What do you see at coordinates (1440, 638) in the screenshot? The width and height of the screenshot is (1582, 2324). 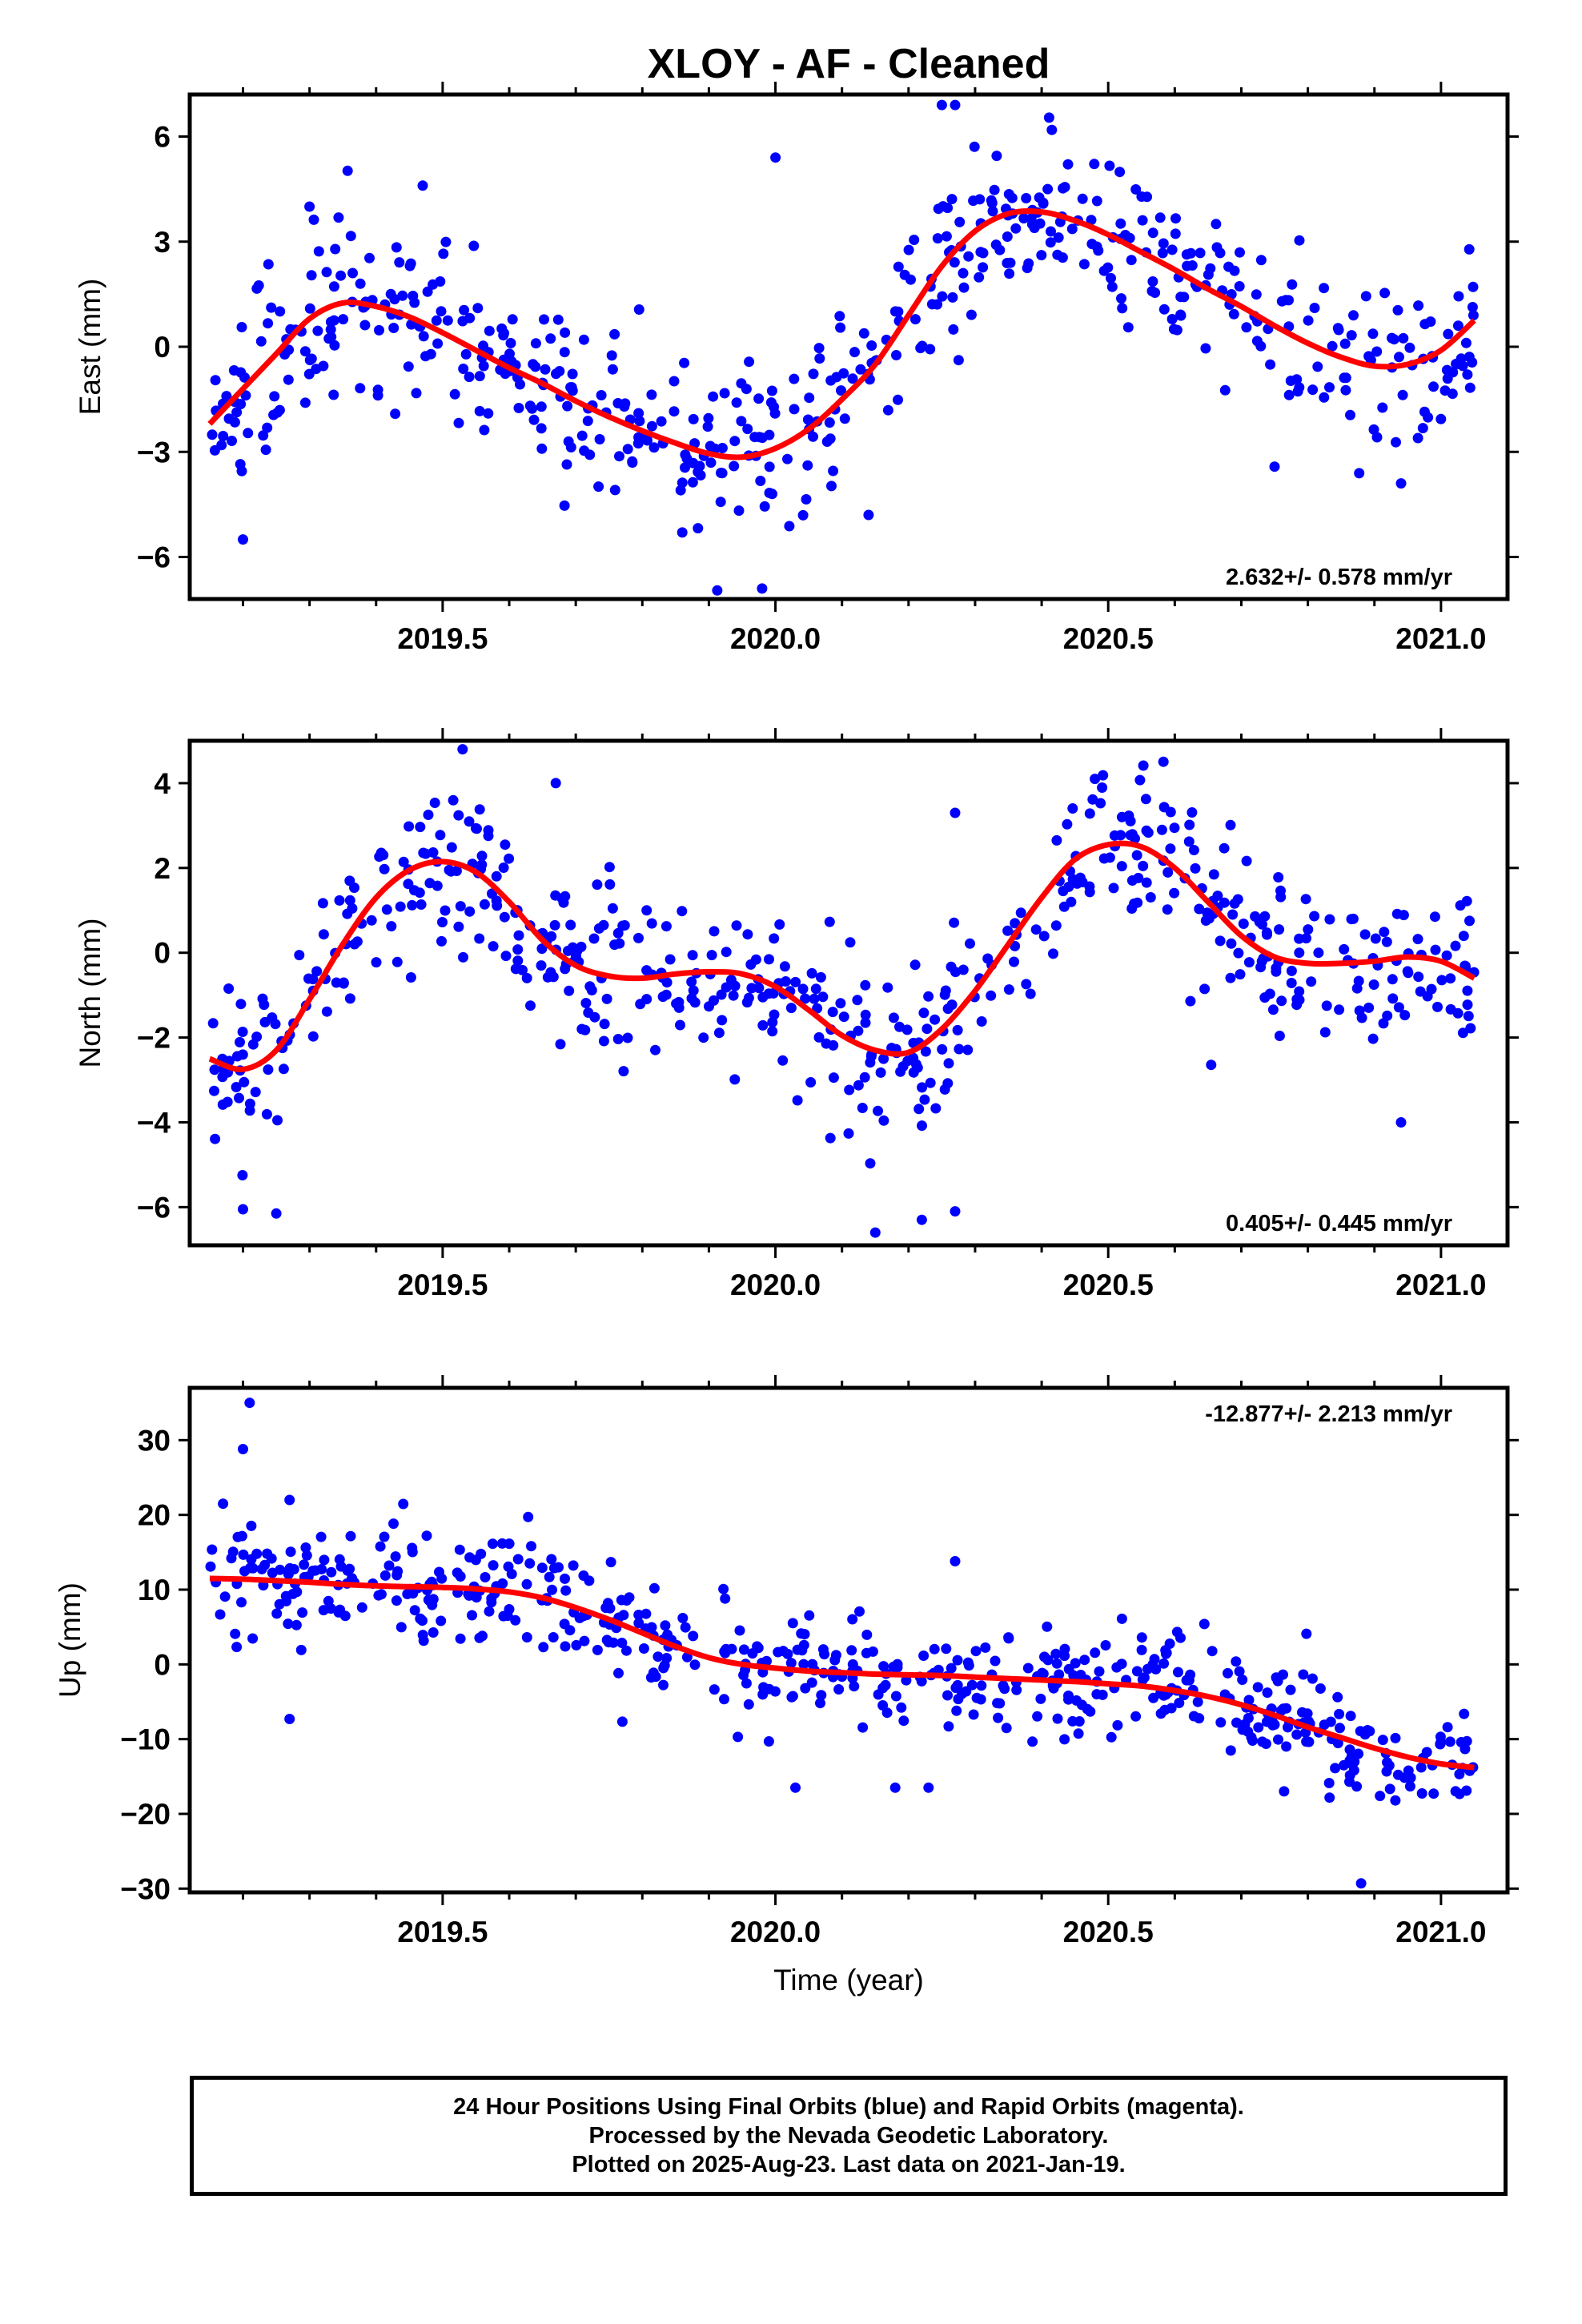 I see `east-x-tick-label: 2021.0` at bounding box center [1440, 638].